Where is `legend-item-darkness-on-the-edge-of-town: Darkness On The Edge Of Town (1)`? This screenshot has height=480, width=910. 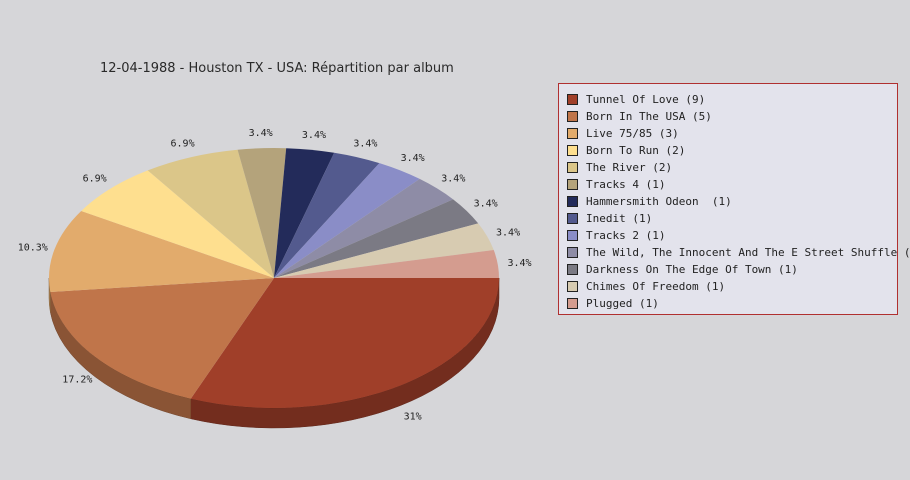 legend-item-darkness-on-the-edge-of-town: Darkness On The Edge Of Town (1) is located at coordinates (732, 269).